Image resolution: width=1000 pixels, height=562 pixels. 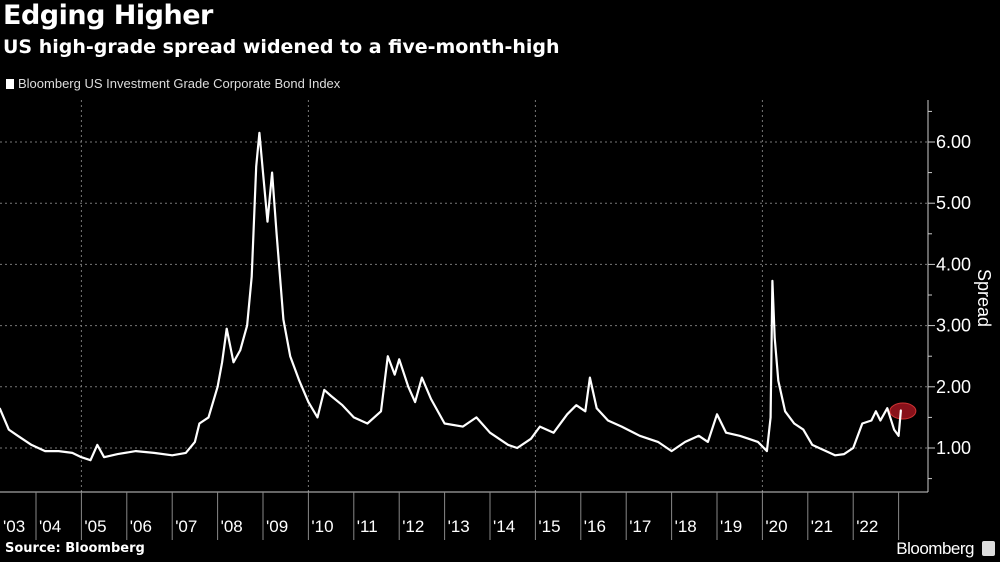 I want to click on x-tick-label: '04, so click(x=50, y=526).